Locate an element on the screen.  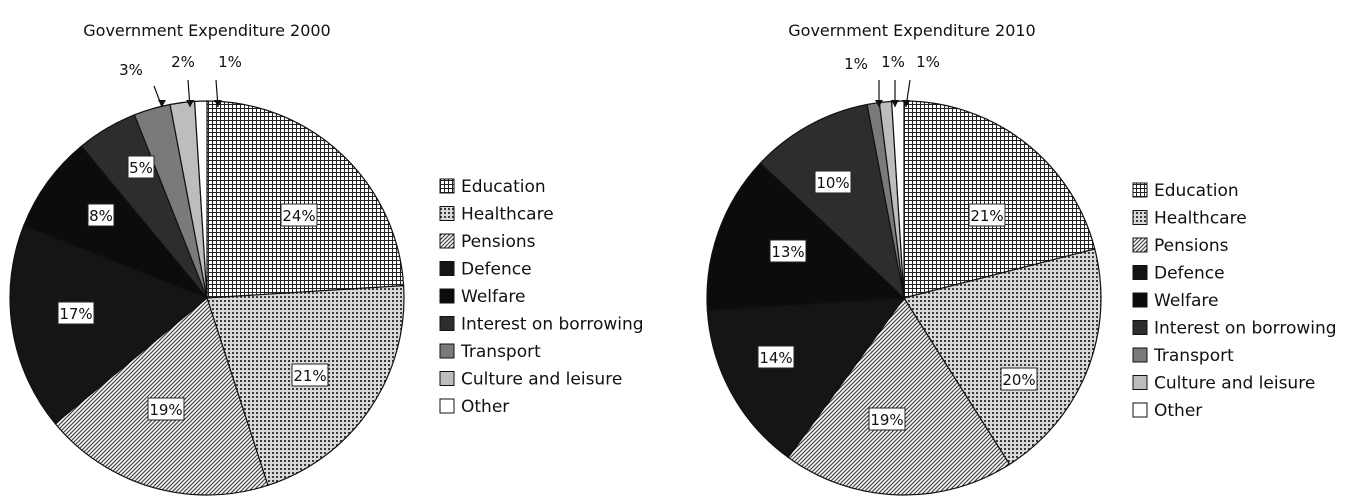
chart-title: Government Expenditure 2000 is located at coordinates (206, 30).